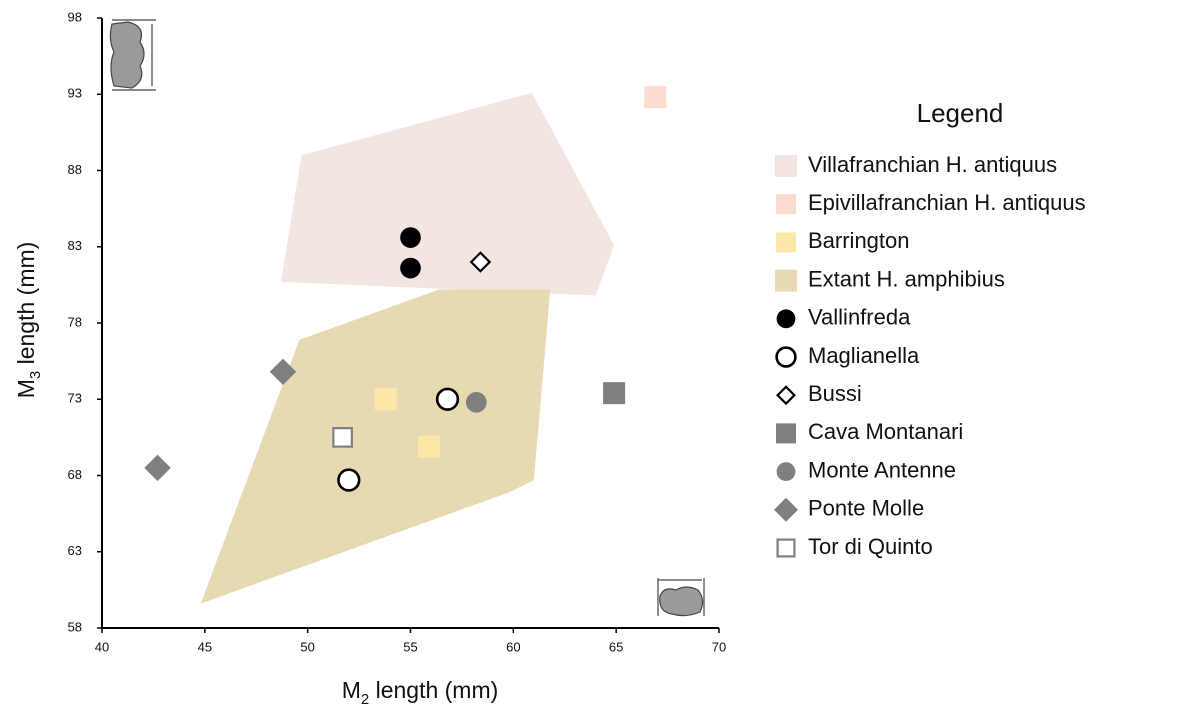 Image resolution: width=1180 pixels, height=713 pixels. Describe the element at coordinates (513, 646) in the screenshot. I see `x-tick-label: 60` at that location.